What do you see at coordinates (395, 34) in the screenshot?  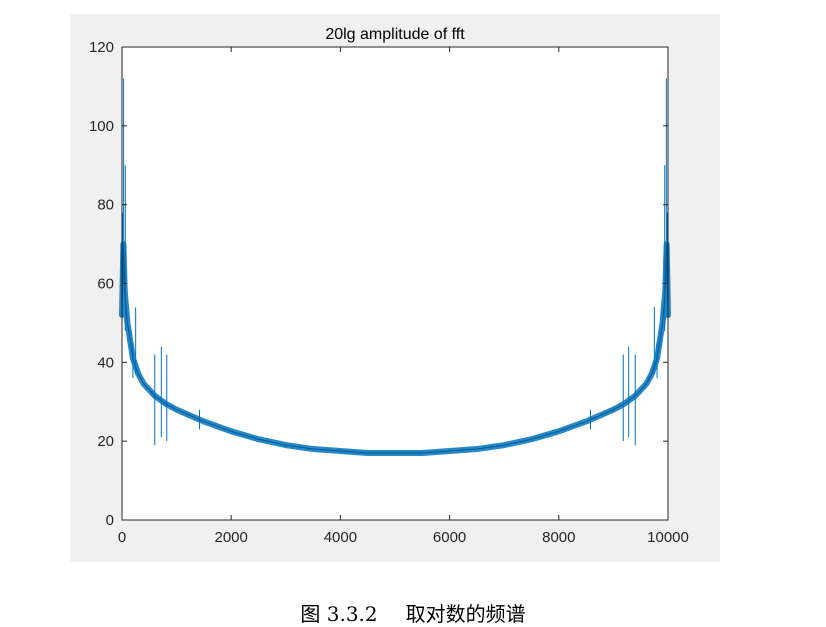 I see `chart-title: 20lg amplitude of fft` at bounding box center [395, 34].